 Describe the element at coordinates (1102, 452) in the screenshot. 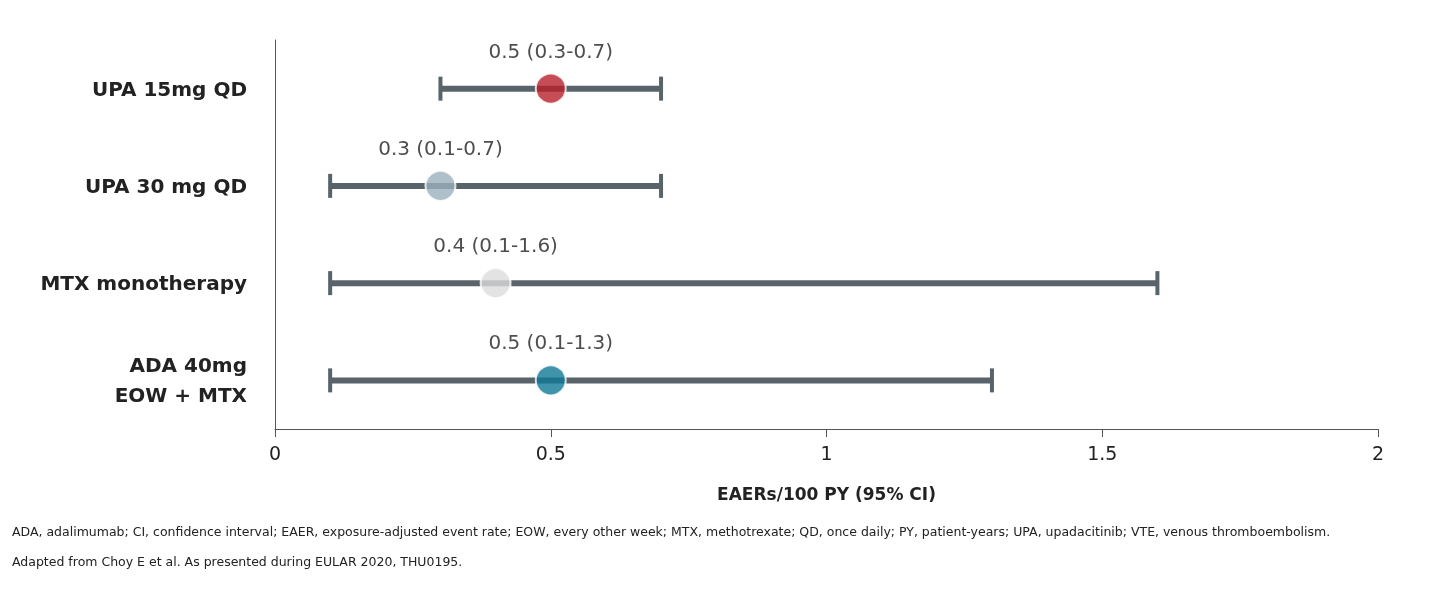

I see `x-tick-label: 1.5` at that location.